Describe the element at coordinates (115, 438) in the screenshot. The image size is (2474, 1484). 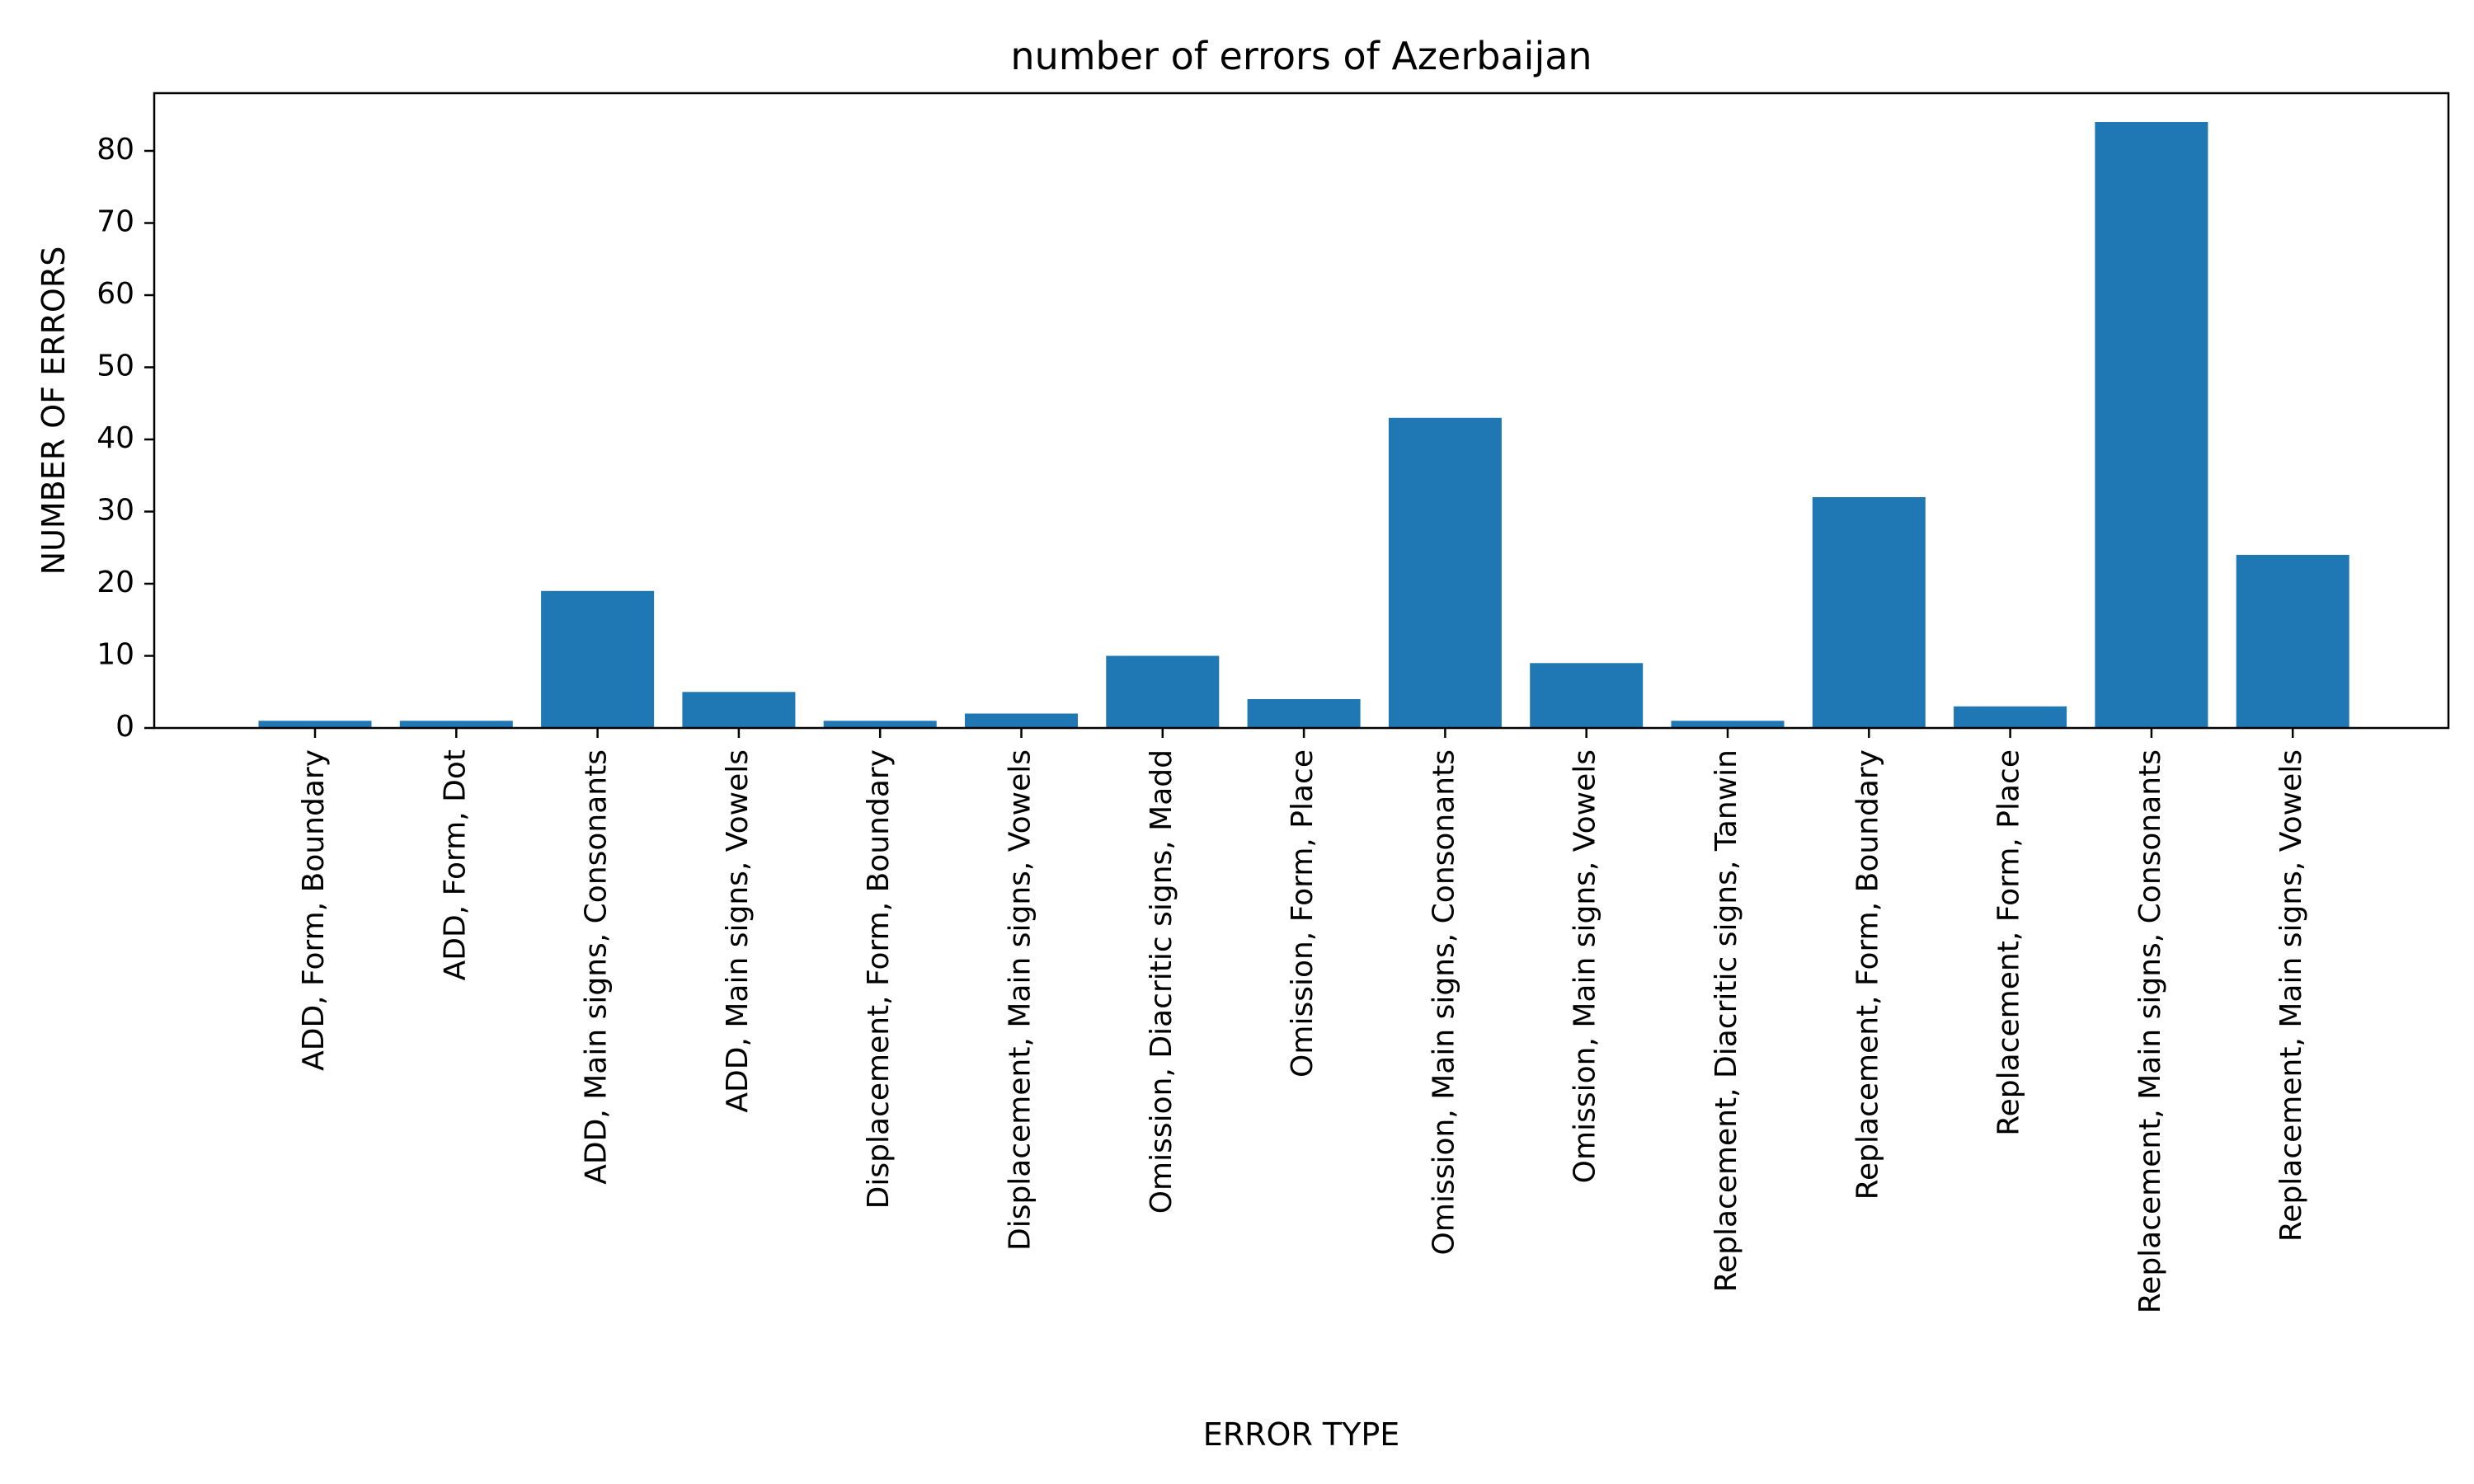
I see `y-tick-label: 40` at that location.